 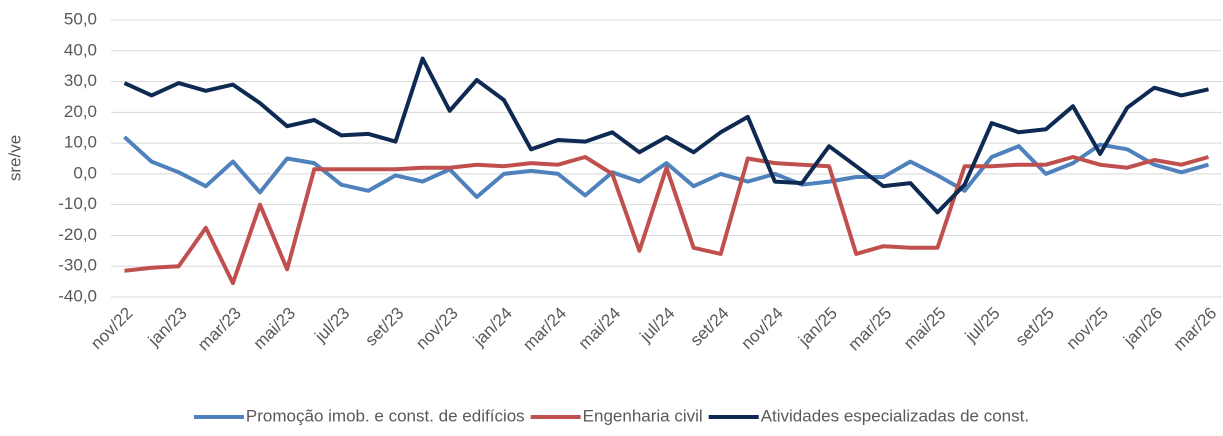 What do you see at coordinates (1088, 329) in the screenshot?
I see `x-tick-label: nov/25` at bounding box center [1088, 329].